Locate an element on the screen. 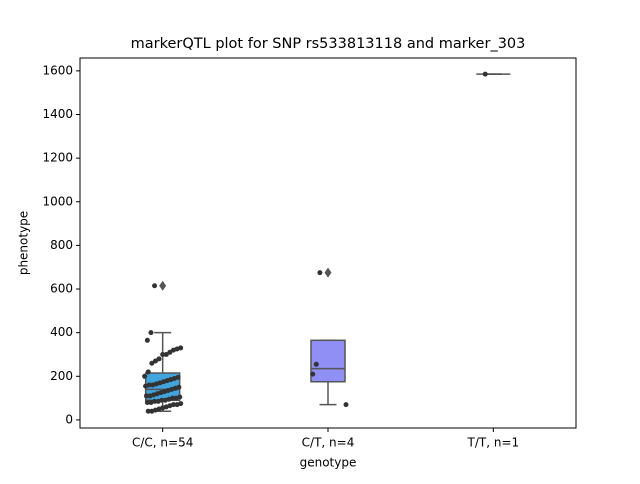  y-tick-label: 200 is located at coordinates (61, 376).